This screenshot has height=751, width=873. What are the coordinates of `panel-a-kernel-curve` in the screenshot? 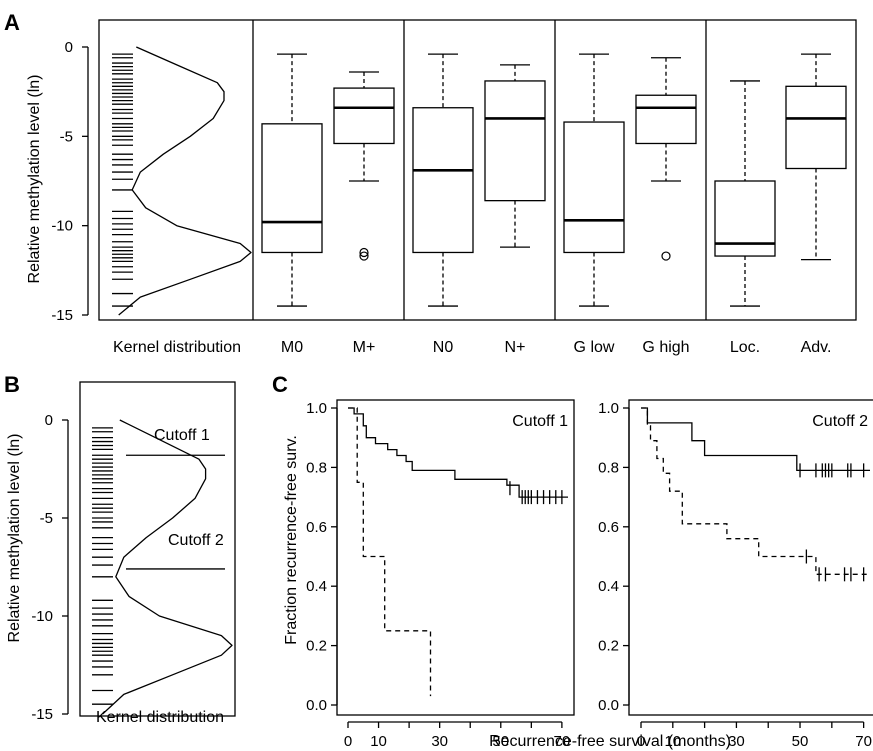 It's located at (185, 181).